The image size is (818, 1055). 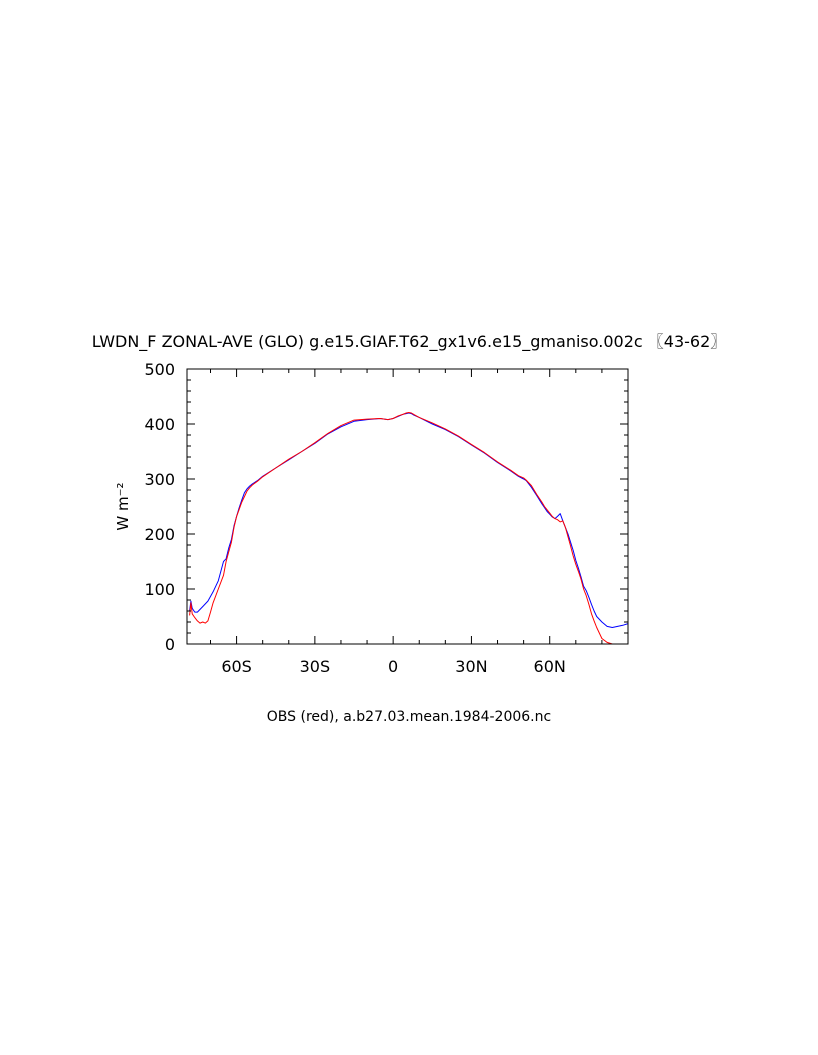 I want to click on y-axis-label: W m⁻², so click(x=123, y=506).